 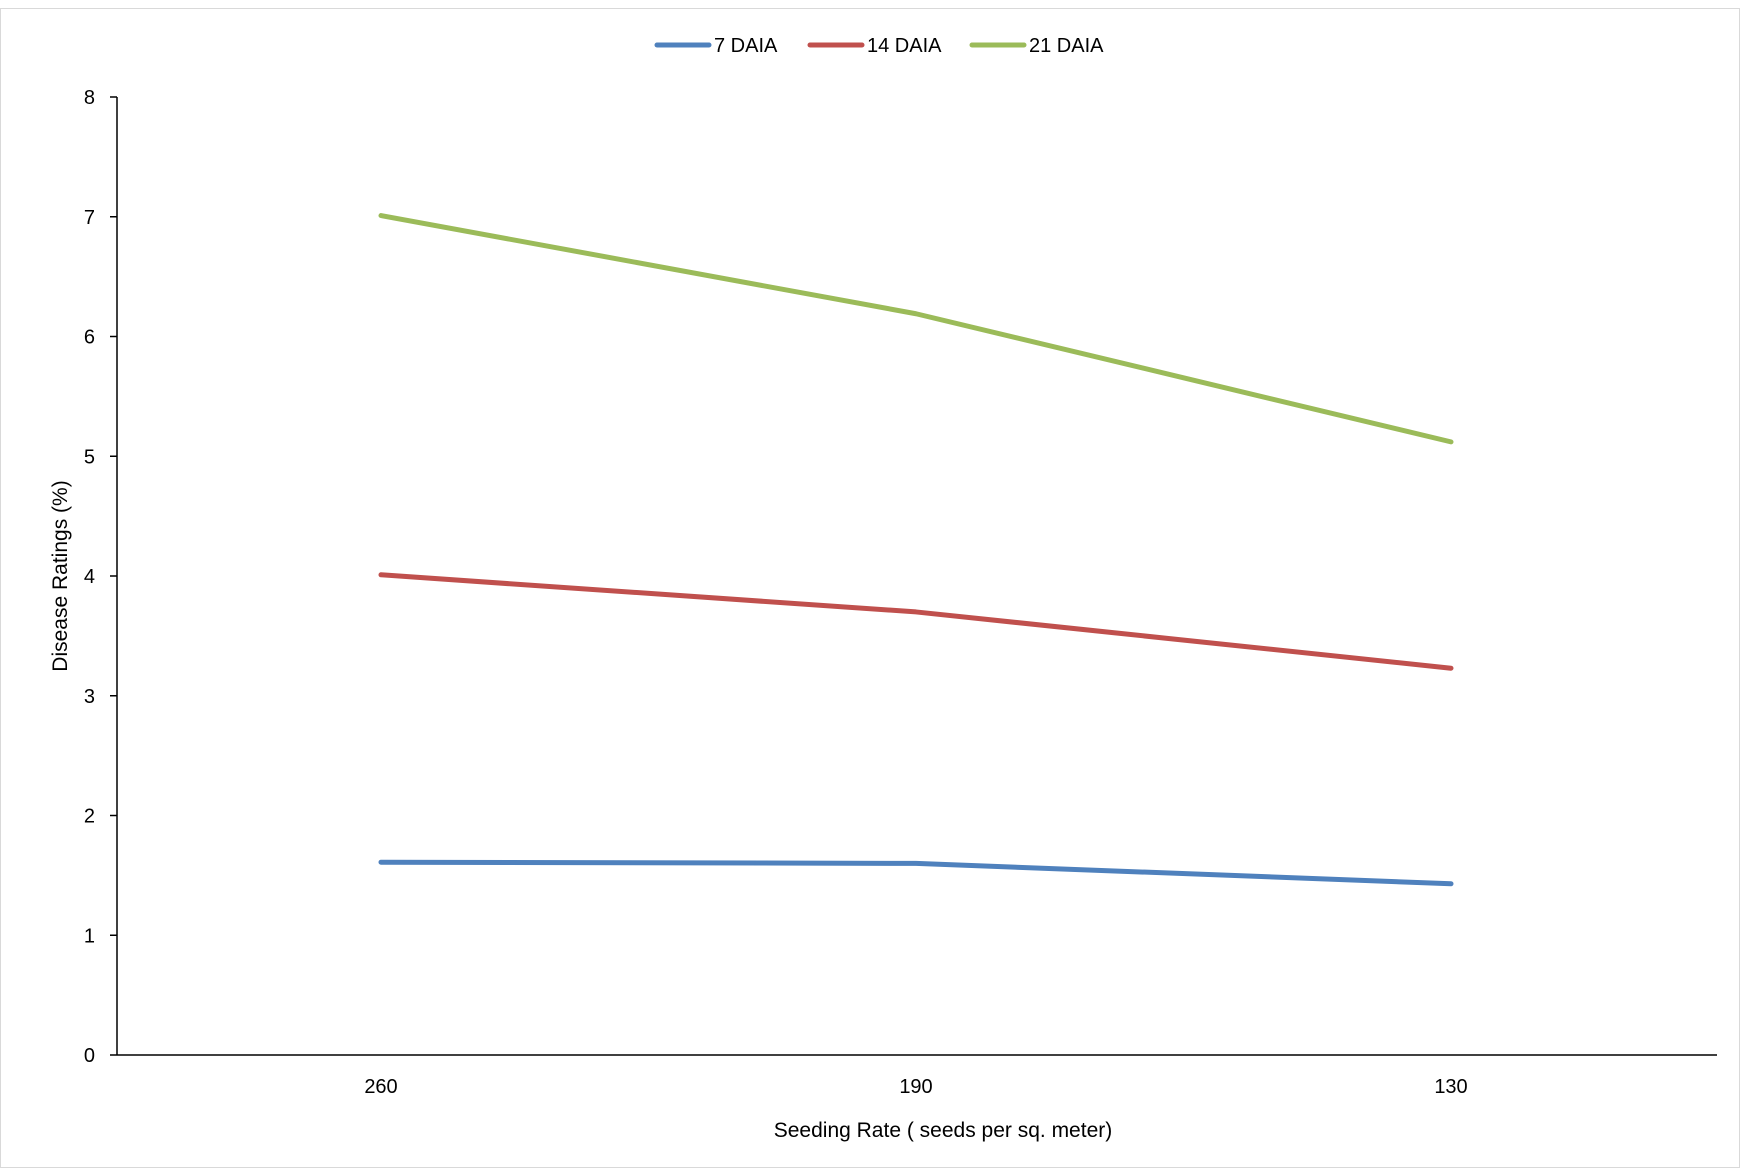 What do you see at coordinates (746, 46) in the screenshot?
I see `legend-label: 7 DAIA` at bounding box center [746, 46].